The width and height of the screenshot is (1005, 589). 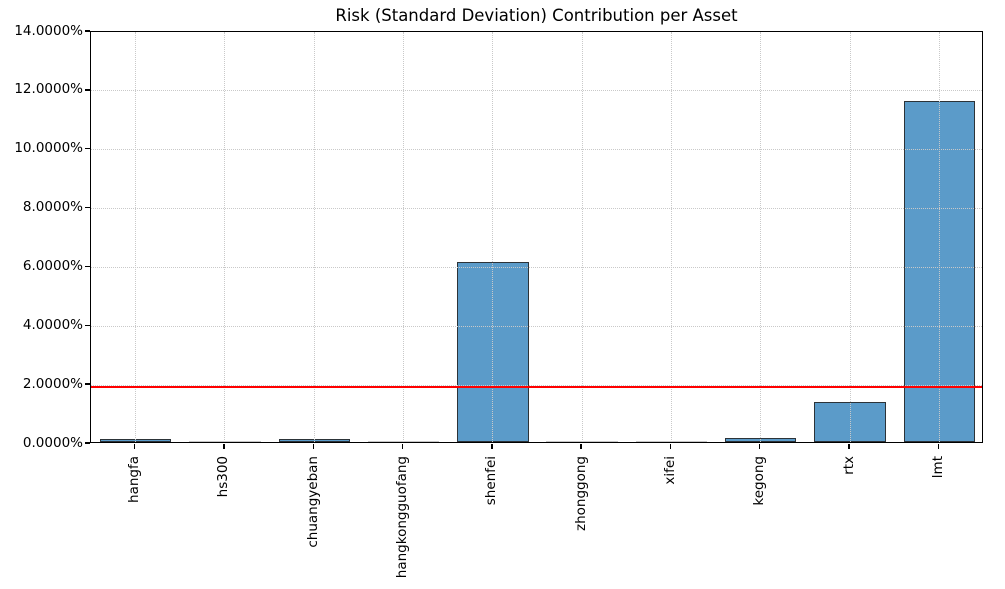 What do you see at coordinates (223, 477) in the screenshot?
I see `x-tick-label-hs300: hs300` at bounding box center [223, 477].